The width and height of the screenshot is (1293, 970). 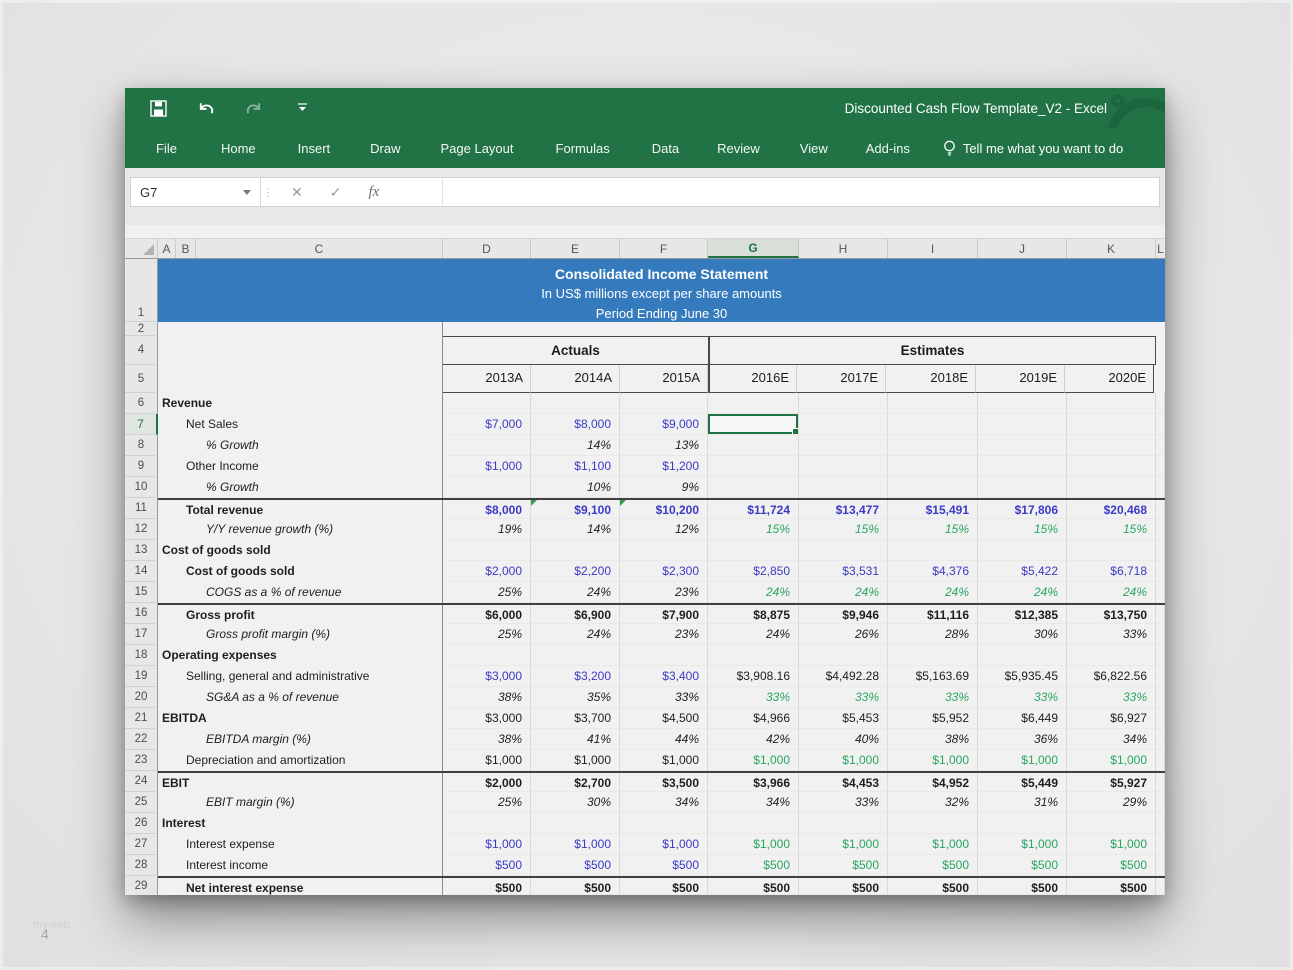 I want to click on cell: $13,750, so click(x=1111, y=614).